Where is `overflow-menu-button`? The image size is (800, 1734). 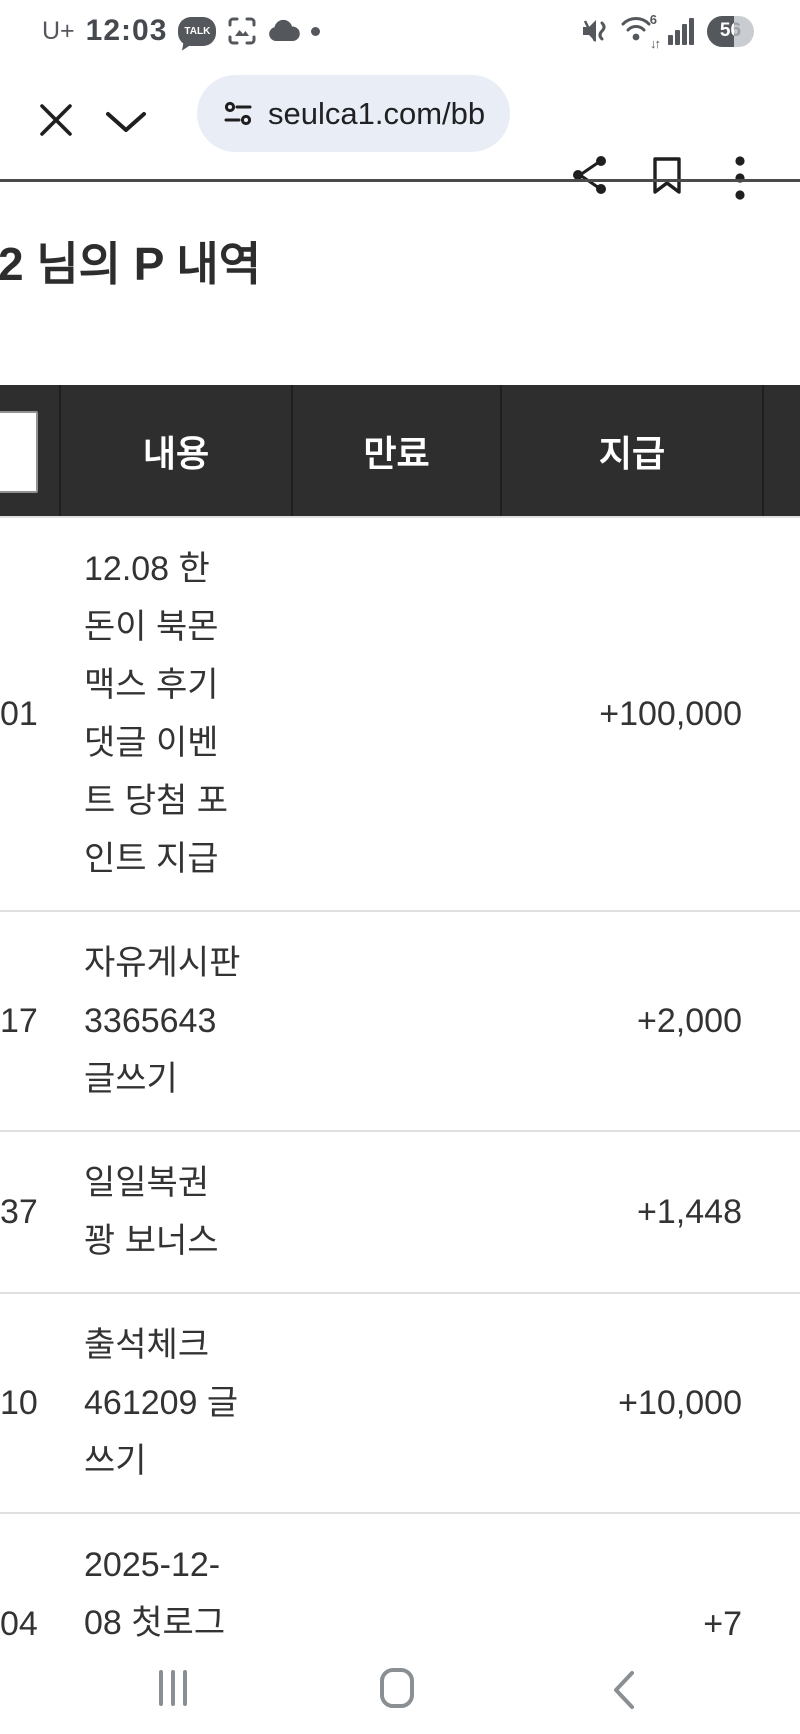
overflow-menu-button is located at coordinates (740, 178).